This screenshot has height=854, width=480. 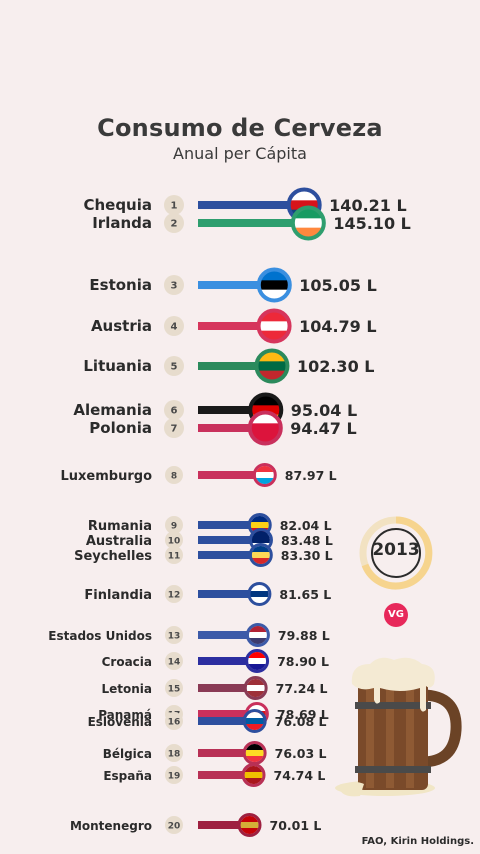 I want to click on slovenia-flag-icon, so click(x=254, y=721).